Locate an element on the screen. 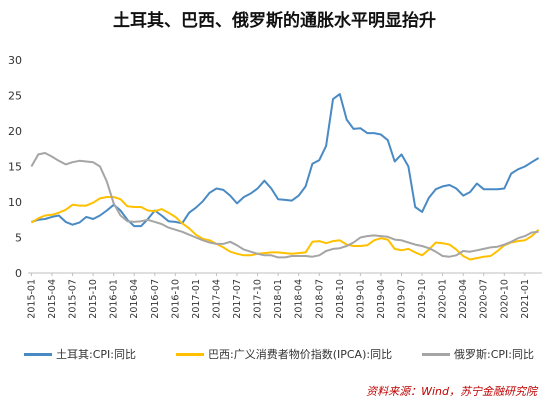 This screenshot has height=403, width=549. x-tick-label: 2017-04 is located at coordinates (216, 299).